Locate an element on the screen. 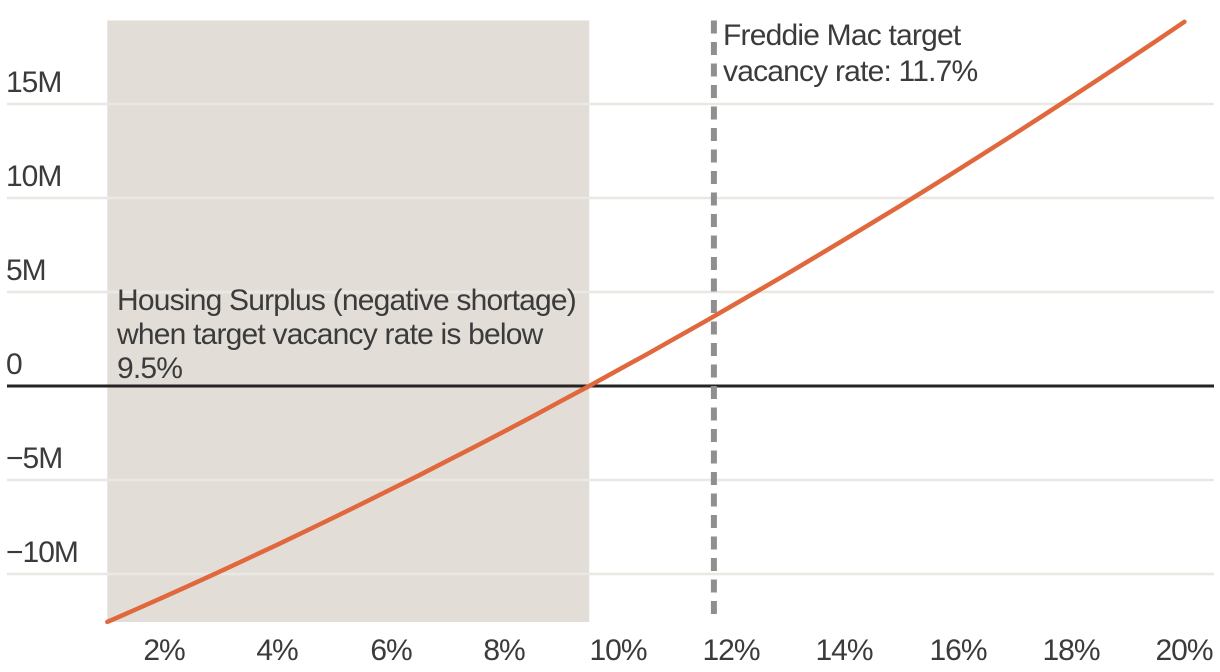 The image size is (1220, 672). x-tick-label-12%: 12% is located at coordinates (731, 650).